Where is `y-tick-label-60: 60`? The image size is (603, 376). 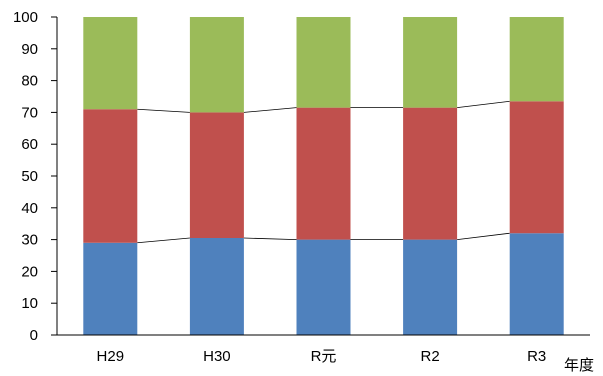
y-tick-label-60: 60 is located at coordinates (29, 144).